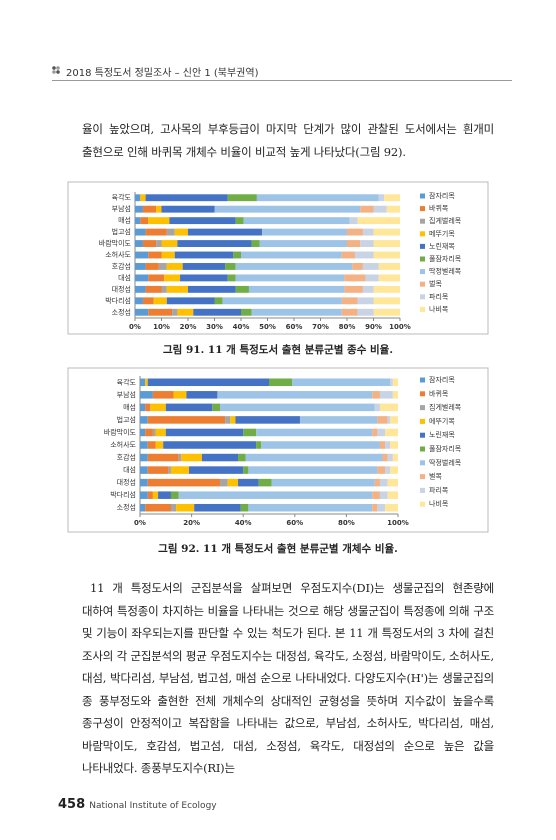 The width and height of the screenshot is (556, 840). What do you see at coordinates (123, 494) in the screenshot?
I see `y-tick-label: 박다리섬` at bounding box center [123, 494].